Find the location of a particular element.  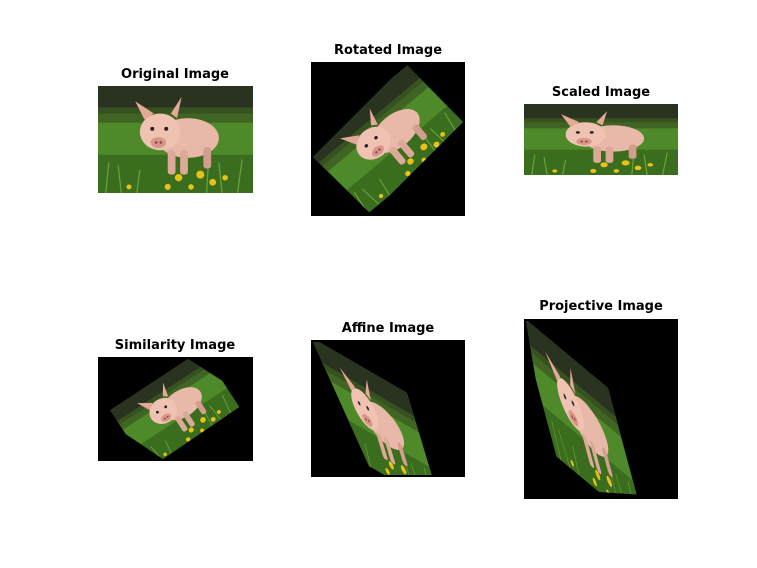

rotated-image-canvas is located at coordinates (388, 139).